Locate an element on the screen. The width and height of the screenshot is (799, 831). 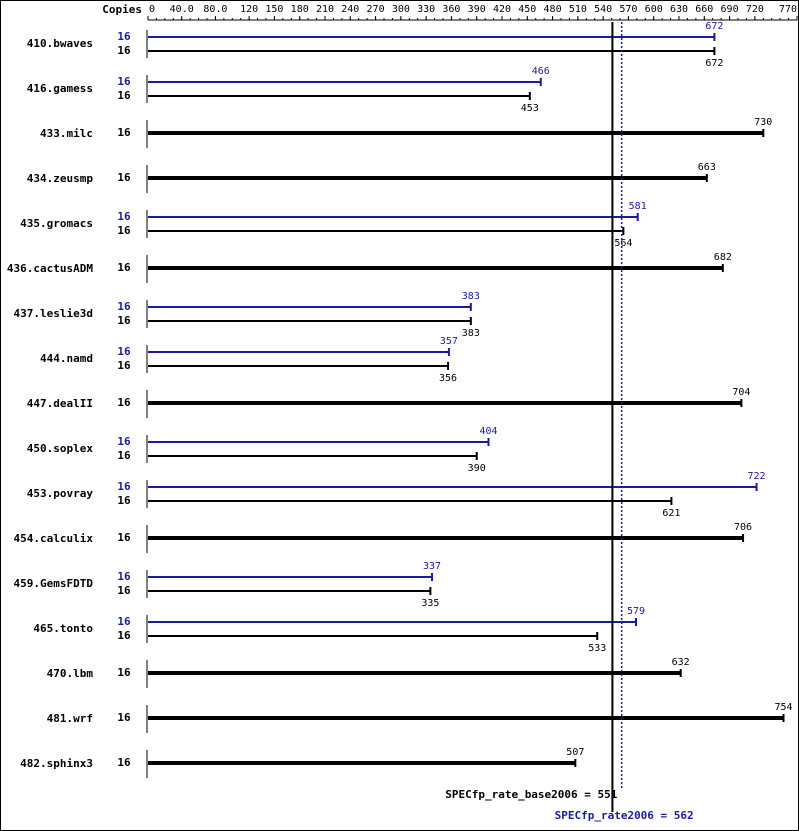
value-label: 682 is located at coordinates (723, 257).